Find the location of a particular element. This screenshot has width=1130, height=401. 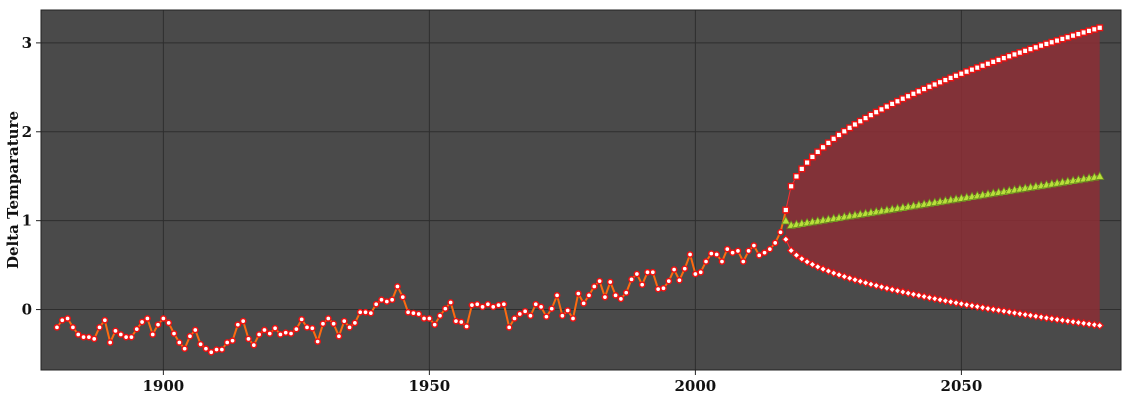

y-tick-label: 2 is located at coordinates (27, 132).